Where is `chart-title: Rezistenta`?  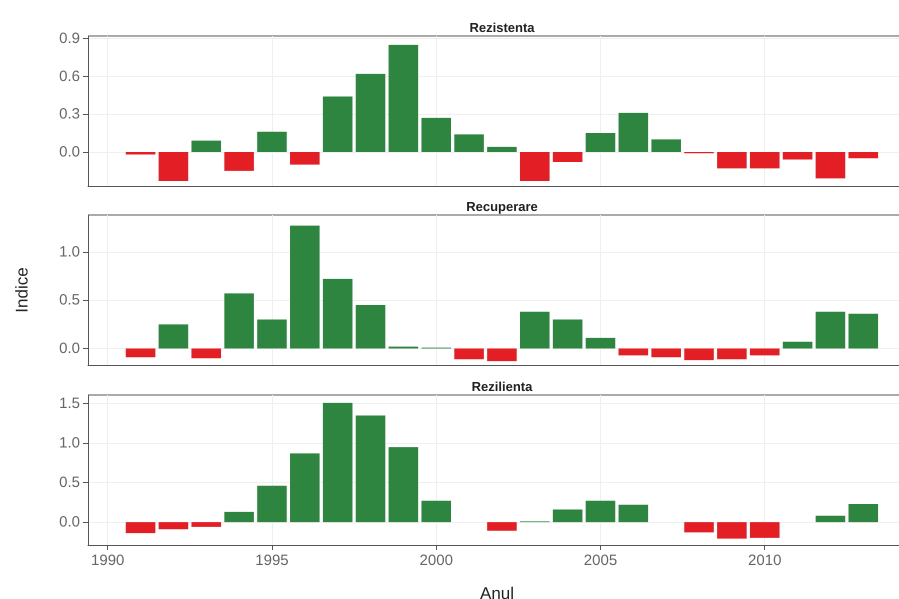
chart-title: Rezistenta is located at coordinates (502, 27).